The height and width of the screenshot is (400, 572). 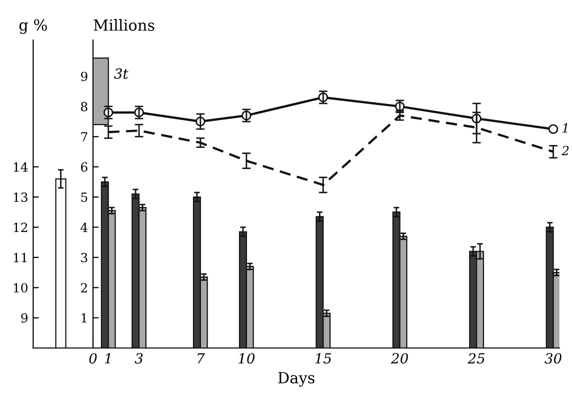 What do you see at coordinates (107, 358) in the screenshot?
I see `x-tick-label: 1` at bounding box center [107, 358].